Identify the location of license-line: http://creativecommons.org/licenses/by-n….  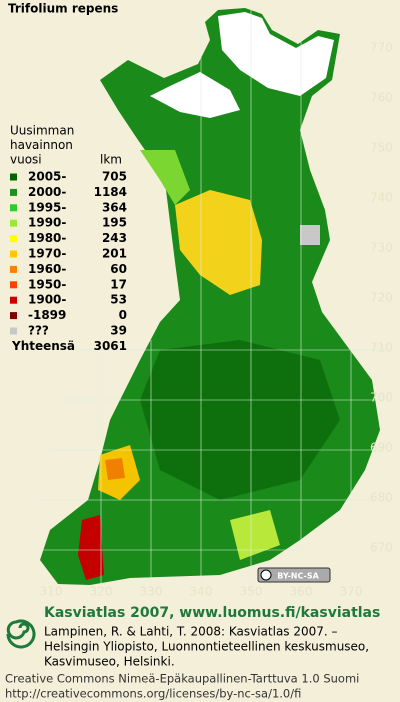
(153, 694).